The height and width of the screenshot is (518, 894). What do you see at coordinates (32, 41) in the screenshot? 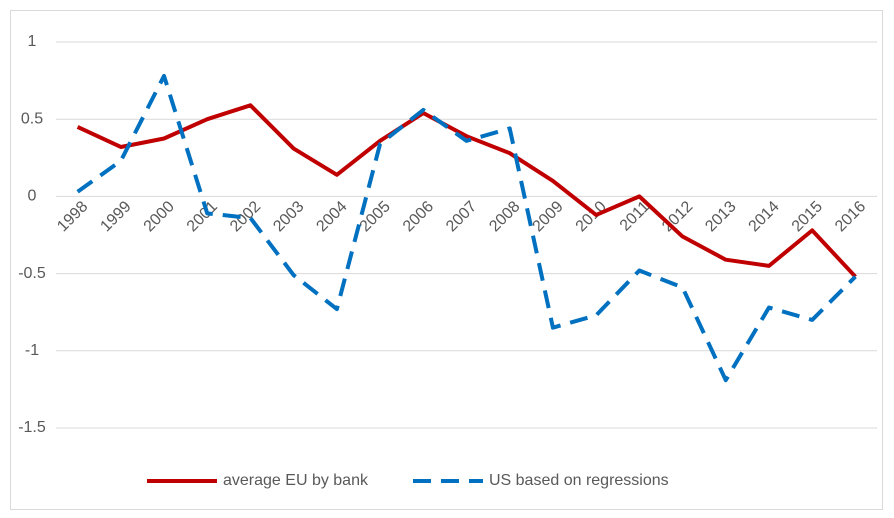
I see `y-tick-label: 1` at bounding box center [32, 41].